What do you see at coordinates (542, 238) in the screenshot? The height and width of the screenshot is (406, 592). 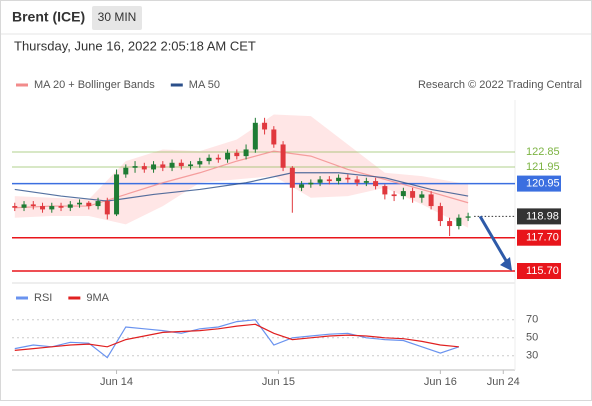 I see `level-label: 117.70` at bounding box center [542, 238].